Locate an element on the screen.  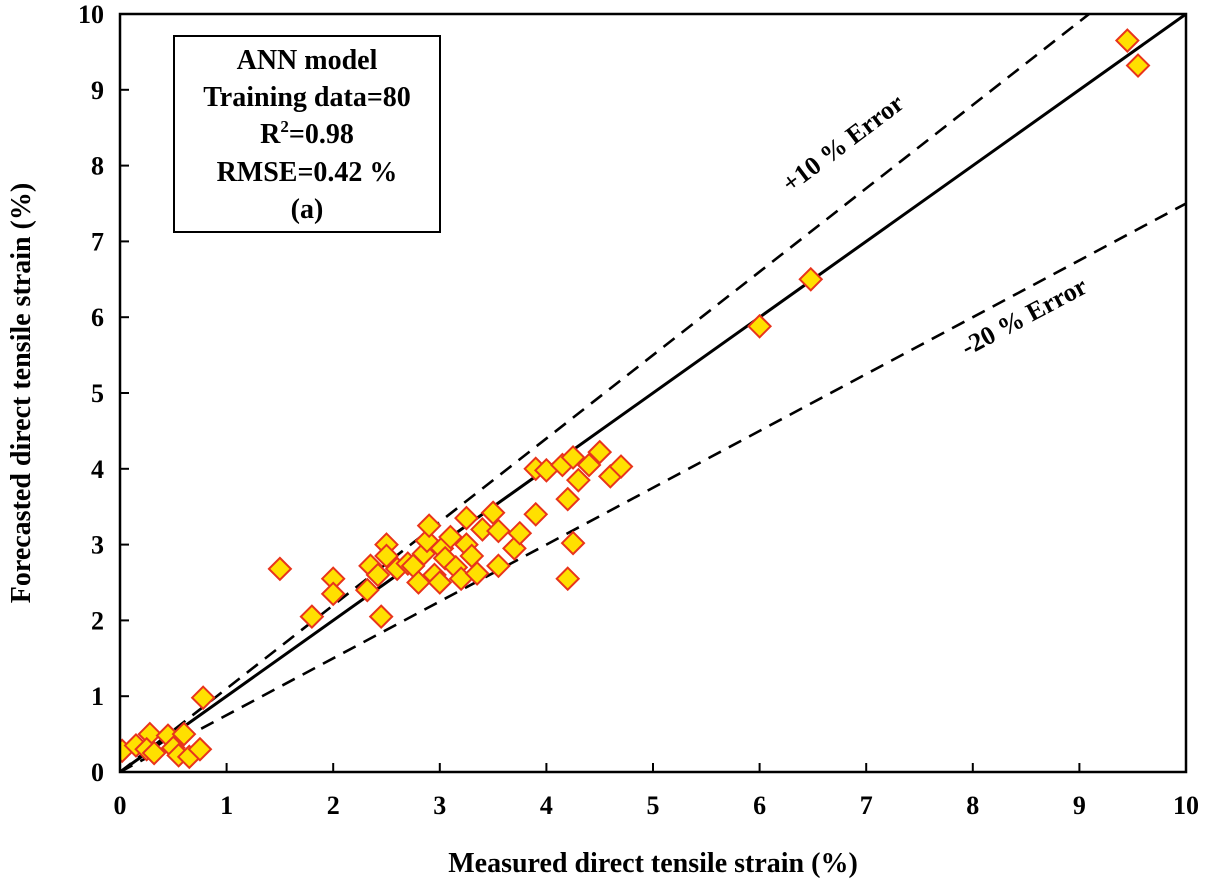
x-tick-label: 7 is located at coordinates (866, 805).